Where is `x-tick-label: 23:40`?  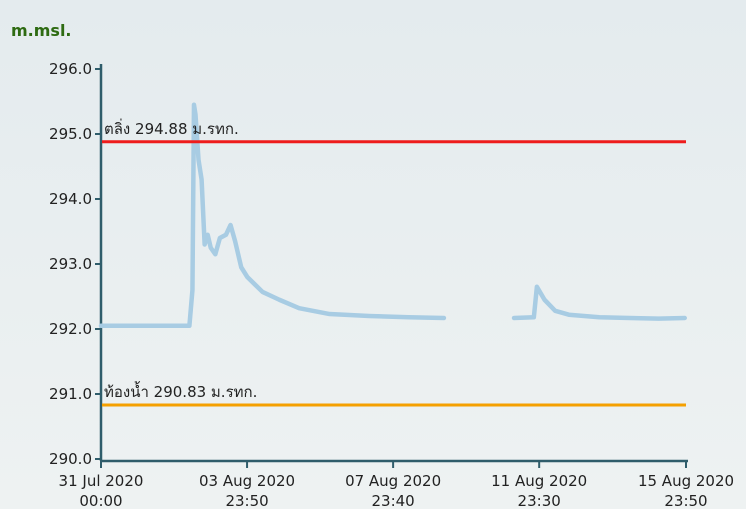
x-tick-label: 23:40 is located at coordinates (393, 500).